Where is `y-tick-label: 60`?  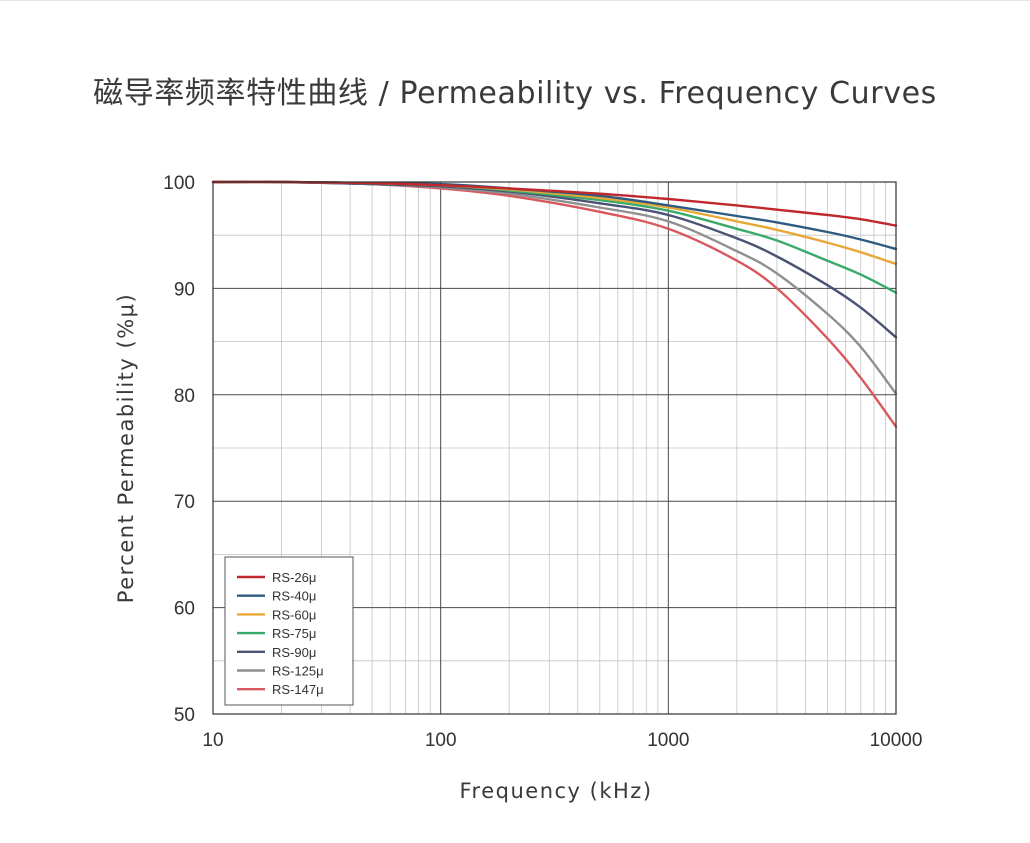
y-tick-label: 60 is located at coordinates (184, 609).